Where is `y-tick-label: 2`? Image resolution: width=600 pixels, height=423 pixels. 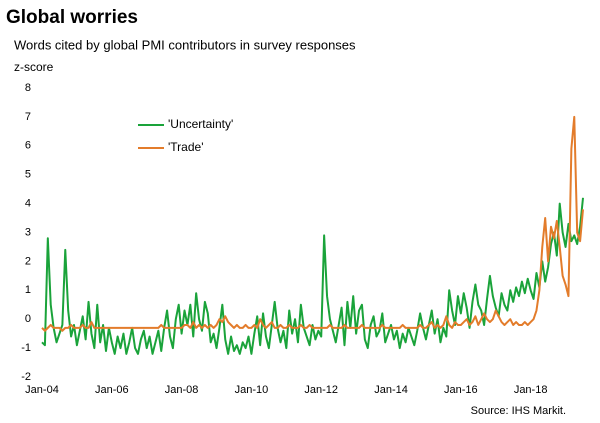 y-tick-label: 2 is located at coordinates (28, 261).